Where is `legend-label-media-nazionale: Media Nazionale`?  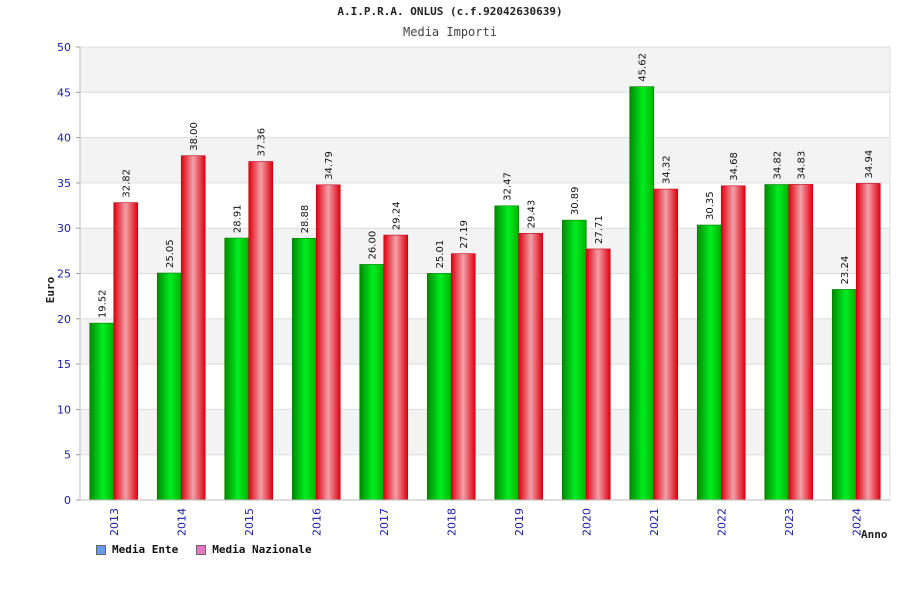
legend-label-media-nazionale: Media Nazionale is located at coordinates (262, 549).